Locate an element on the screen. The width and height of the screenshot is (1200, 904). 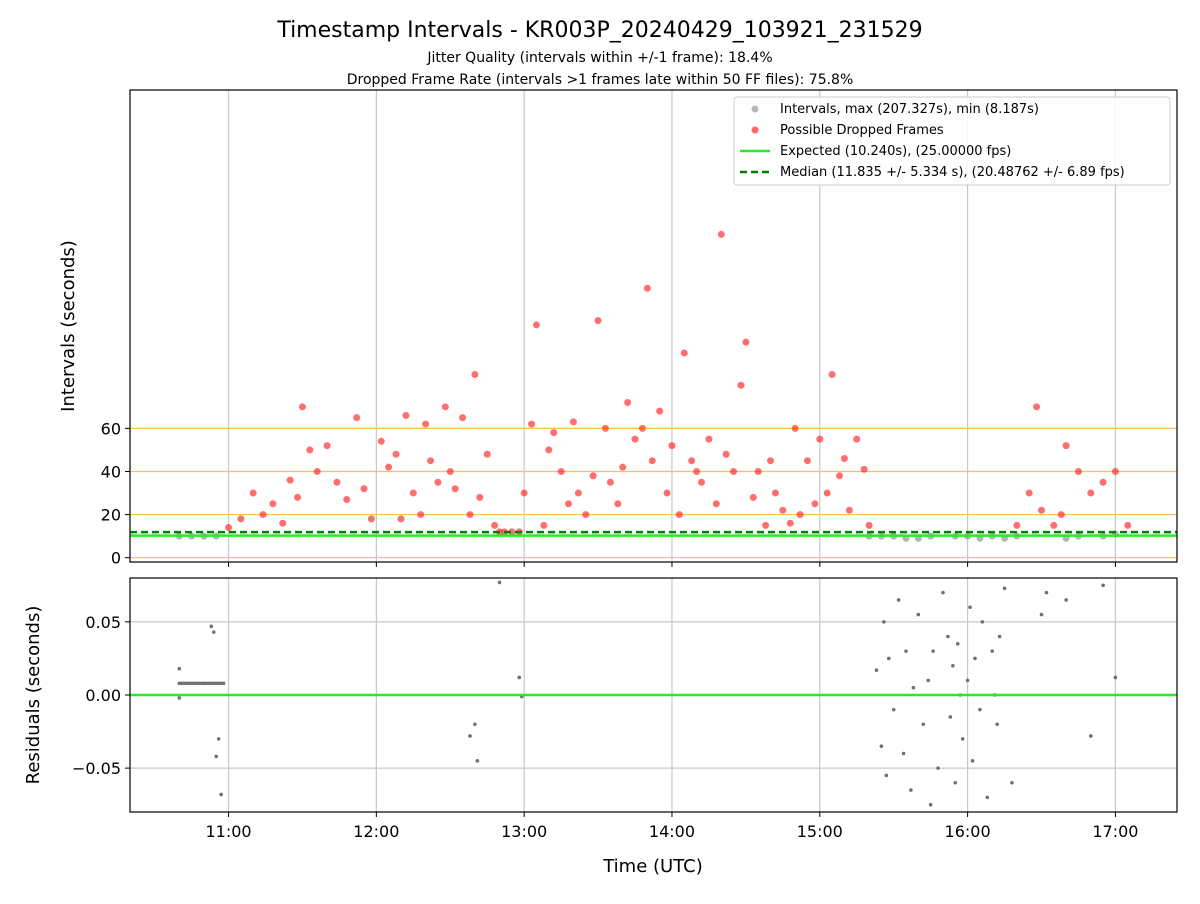
legend-swatch-dropped is located at coordinates (755, 130).